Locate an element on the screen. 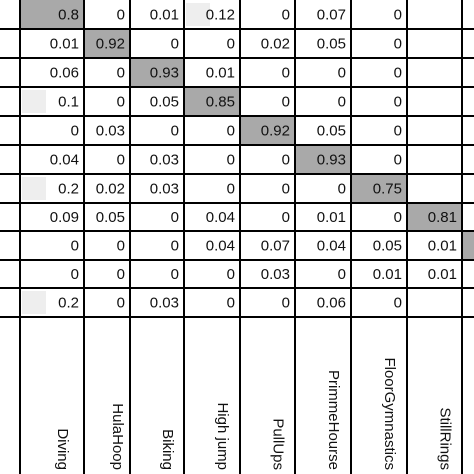  cell-value: 0.1 is located at coordinates (68, 102).